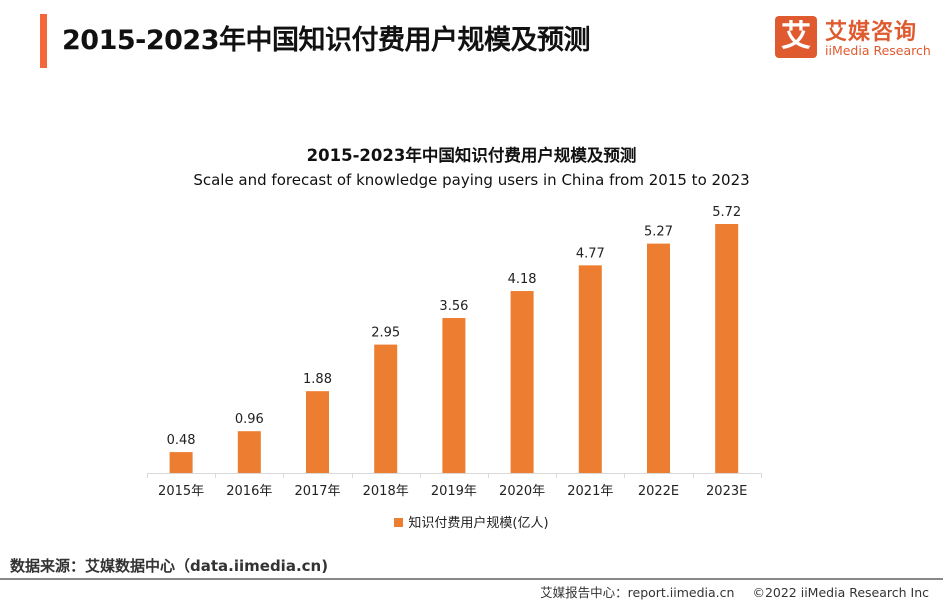 This screenshot has width=943, height=603. Describe the element at coordinates (658, 232) in the screenshot. I see `data-label: 5.27` at that location.